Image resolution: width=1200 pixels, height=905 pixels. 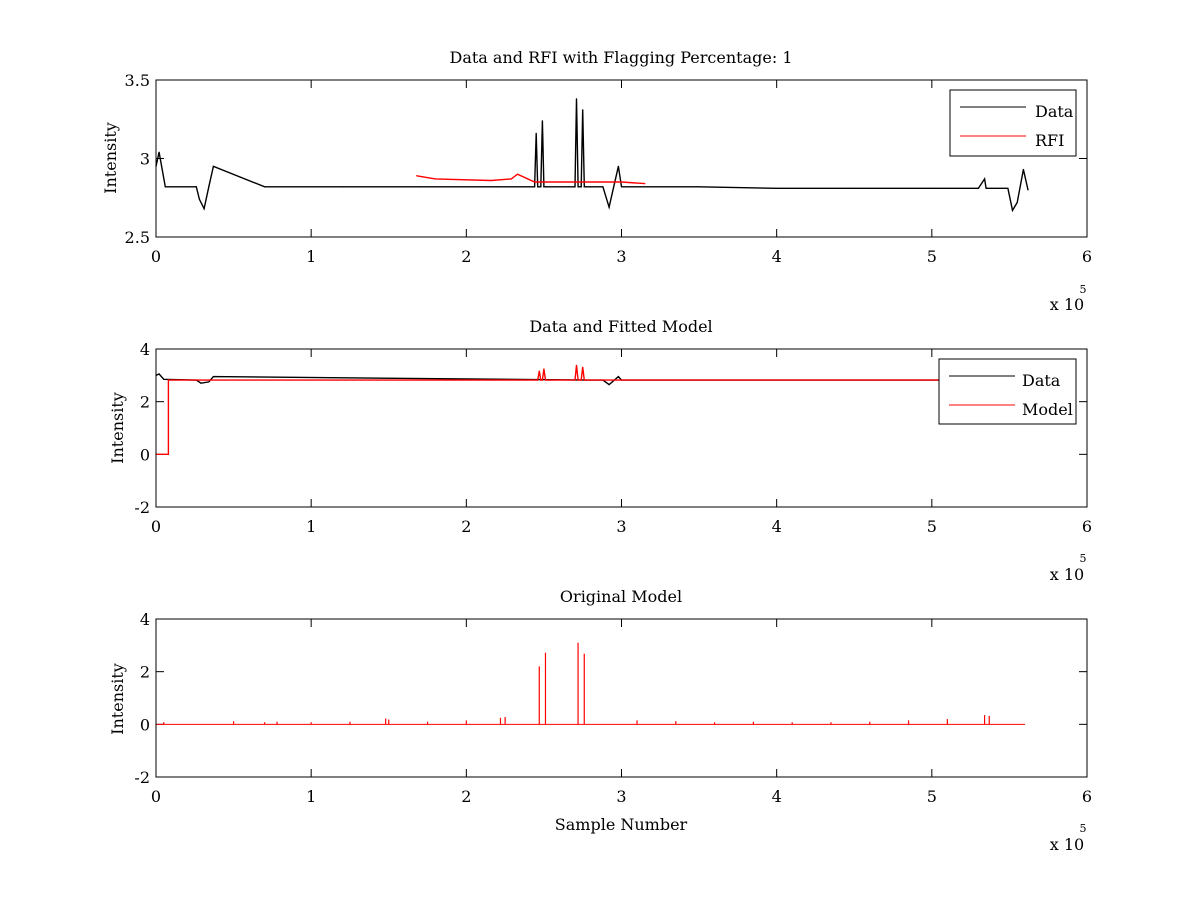 What do you see at coordinates (620, 326) in the screenshot?
I see `chart-title: Data and Fitted Model` at bounding box center [620, 326].